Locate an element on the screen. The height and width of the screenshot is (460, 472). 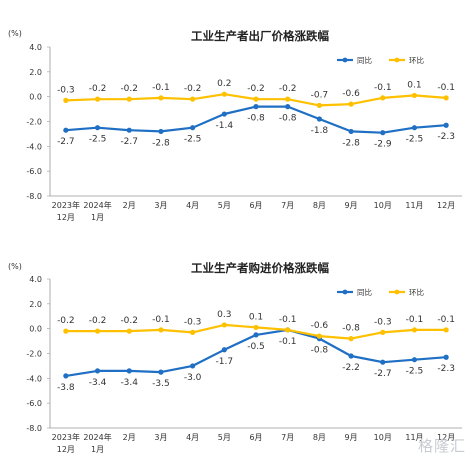
data-label: -3.8 is located at coordinates (66, 388).